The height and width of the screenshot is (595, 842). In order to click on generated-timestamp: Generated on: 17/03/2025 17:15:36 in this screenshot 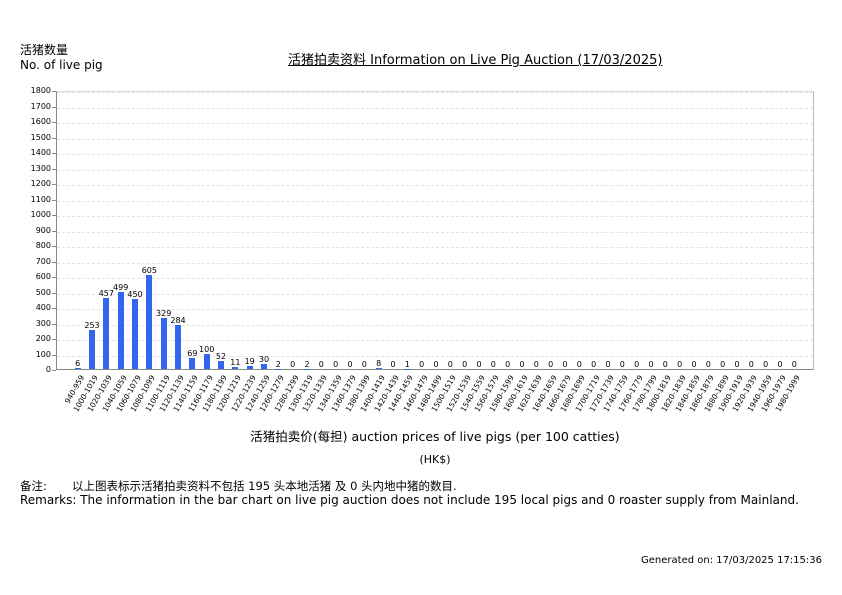, I will do `click(731, 560)`.